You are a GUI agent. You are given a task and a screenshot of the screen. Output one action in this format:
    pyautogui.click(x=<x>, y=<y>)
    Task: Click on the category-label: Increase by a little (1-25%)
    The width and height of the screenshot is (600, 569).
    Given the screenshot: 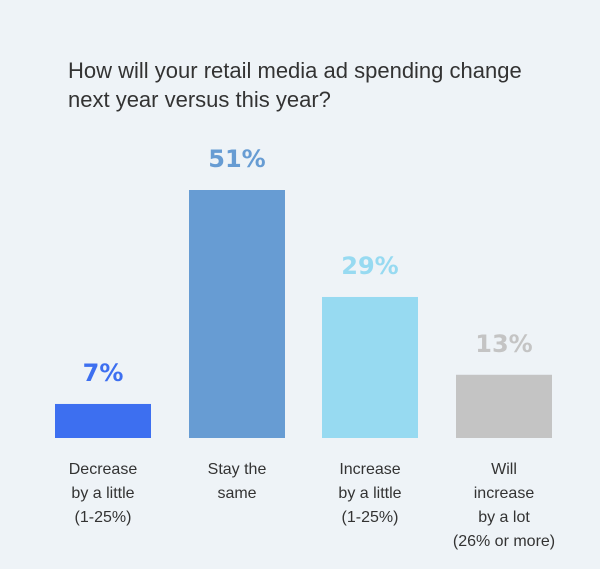 What is the action you would take?
    pyautogui.click(x=370, y=494)
    